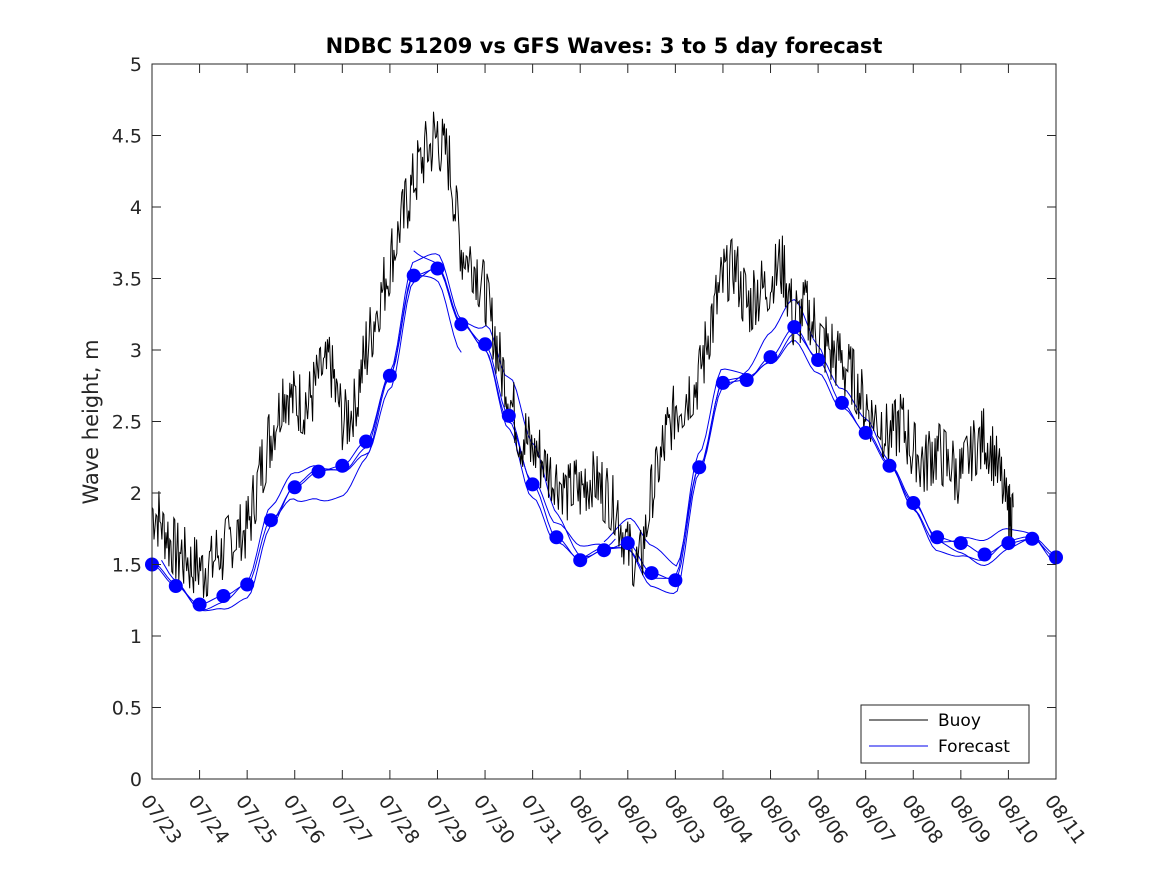 This screenshot has height=875, width=1167. Describe the element at coordinates (136, 494) in the screenshot. I see `y-tick-label: 2` at that location.